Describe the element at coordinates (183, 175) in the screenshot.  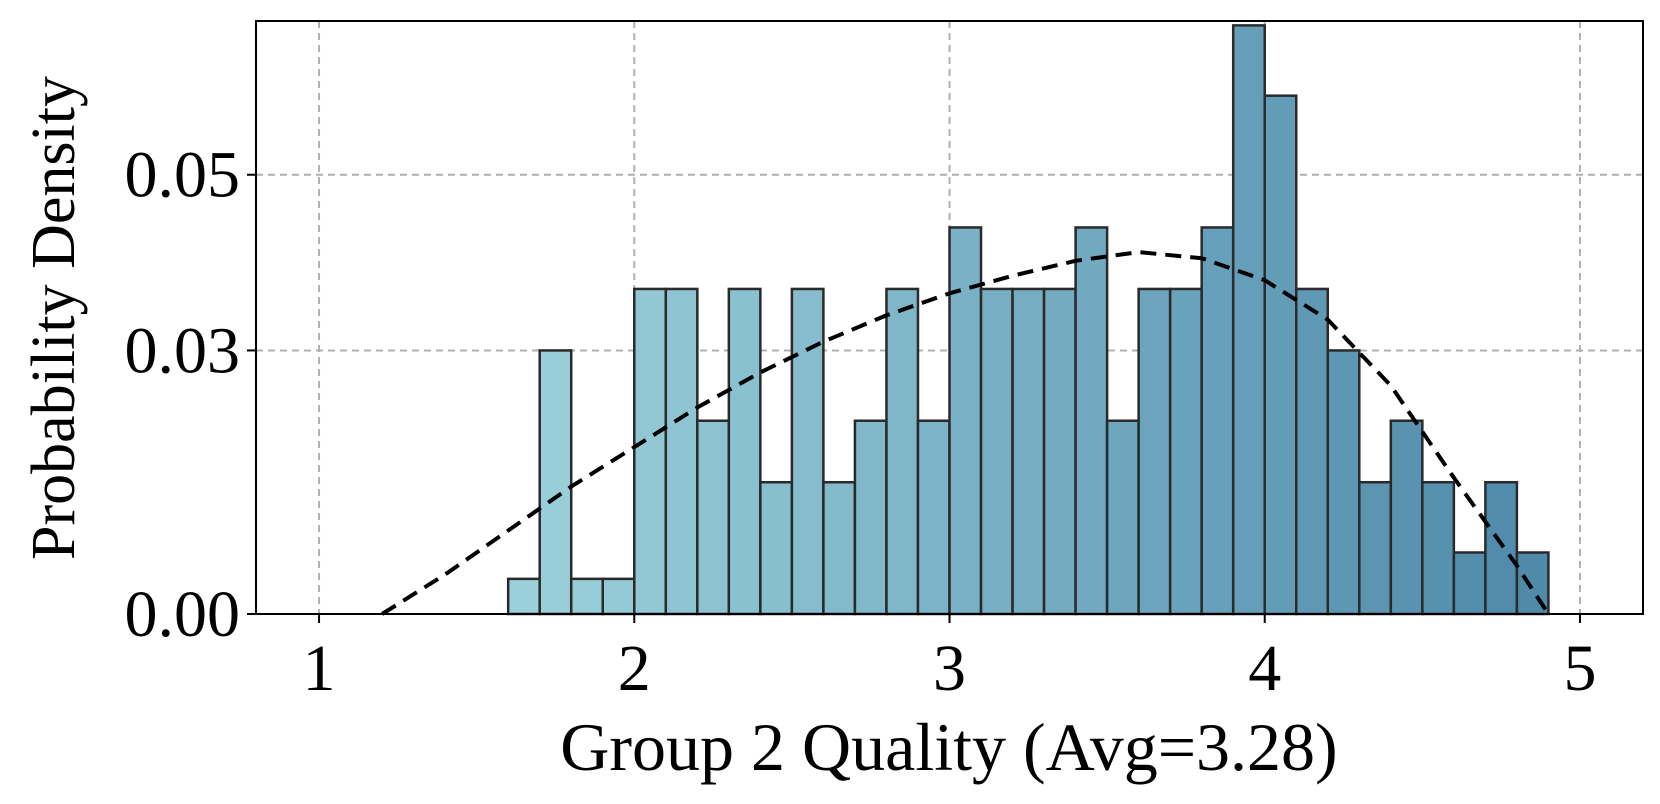
I see `y-tick-label: 0.05` at that location.